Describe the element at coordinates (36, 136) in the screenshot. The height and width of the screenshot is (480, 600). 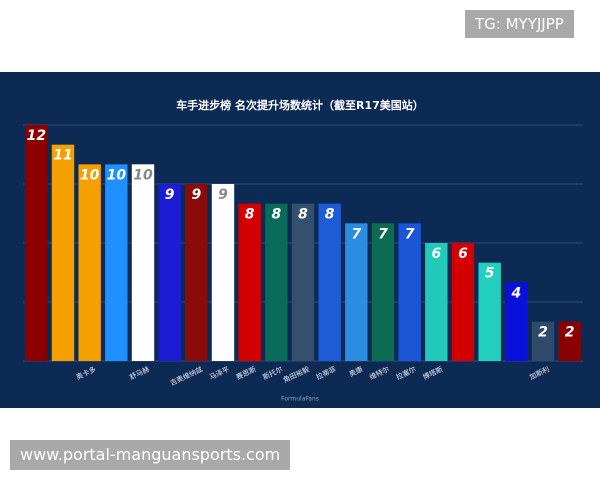
I see `value-label: 12` at that location.